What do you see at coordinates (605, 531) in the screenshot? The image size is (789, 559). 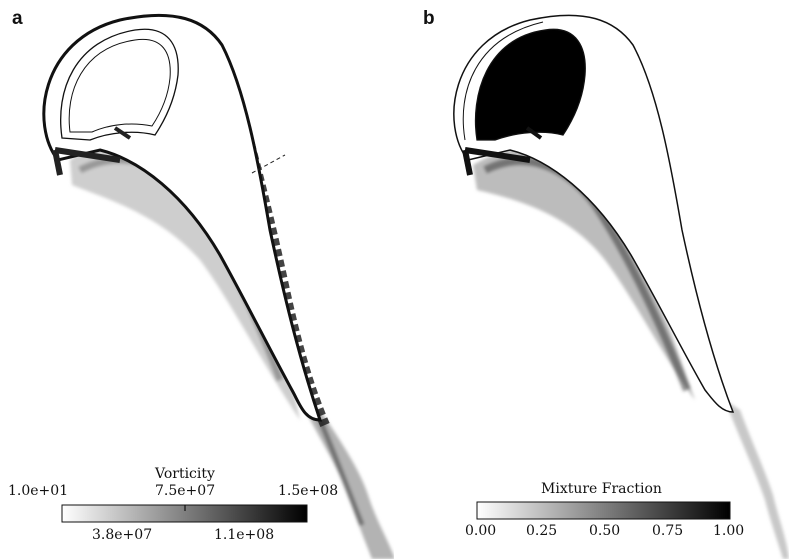 I see `mixture-tick-2: 0.50` at bounding box center [605, 531].